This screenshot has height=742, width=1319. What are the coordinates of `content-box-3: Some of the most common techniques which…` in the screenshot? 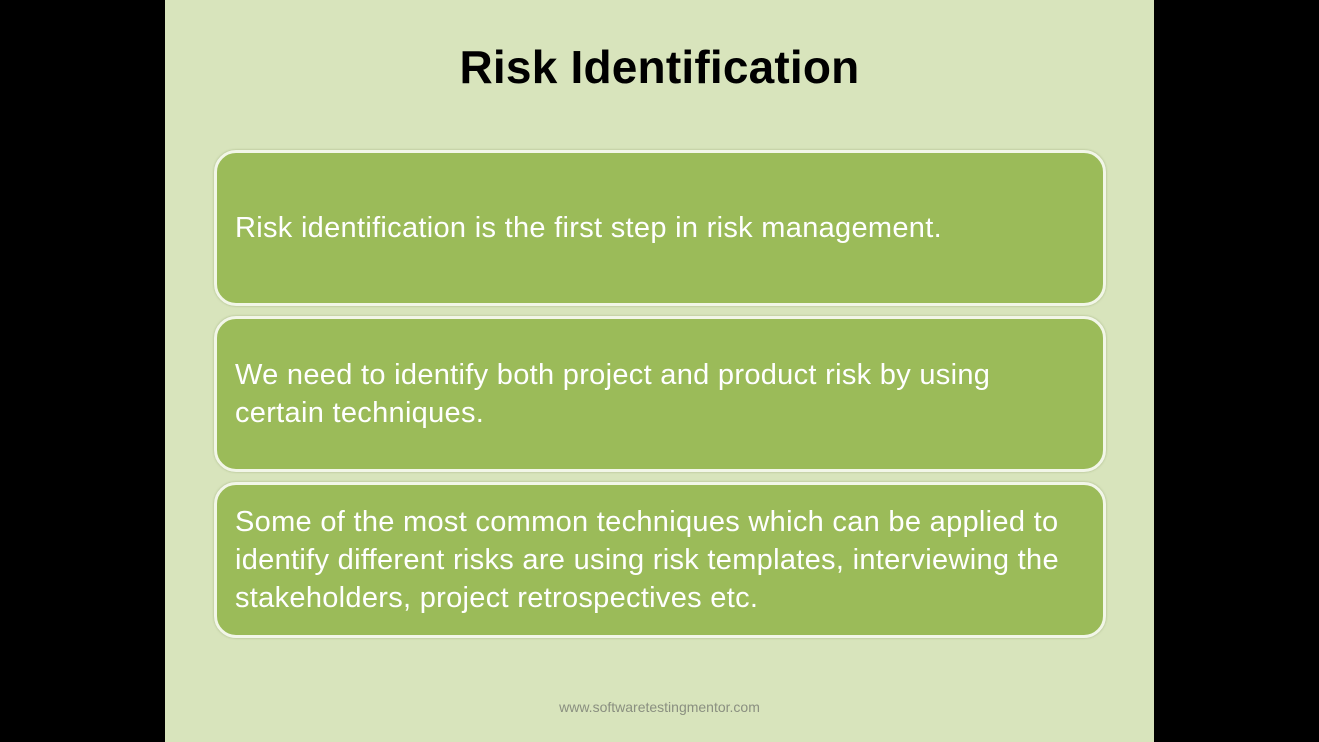 It's located at (660, 560).